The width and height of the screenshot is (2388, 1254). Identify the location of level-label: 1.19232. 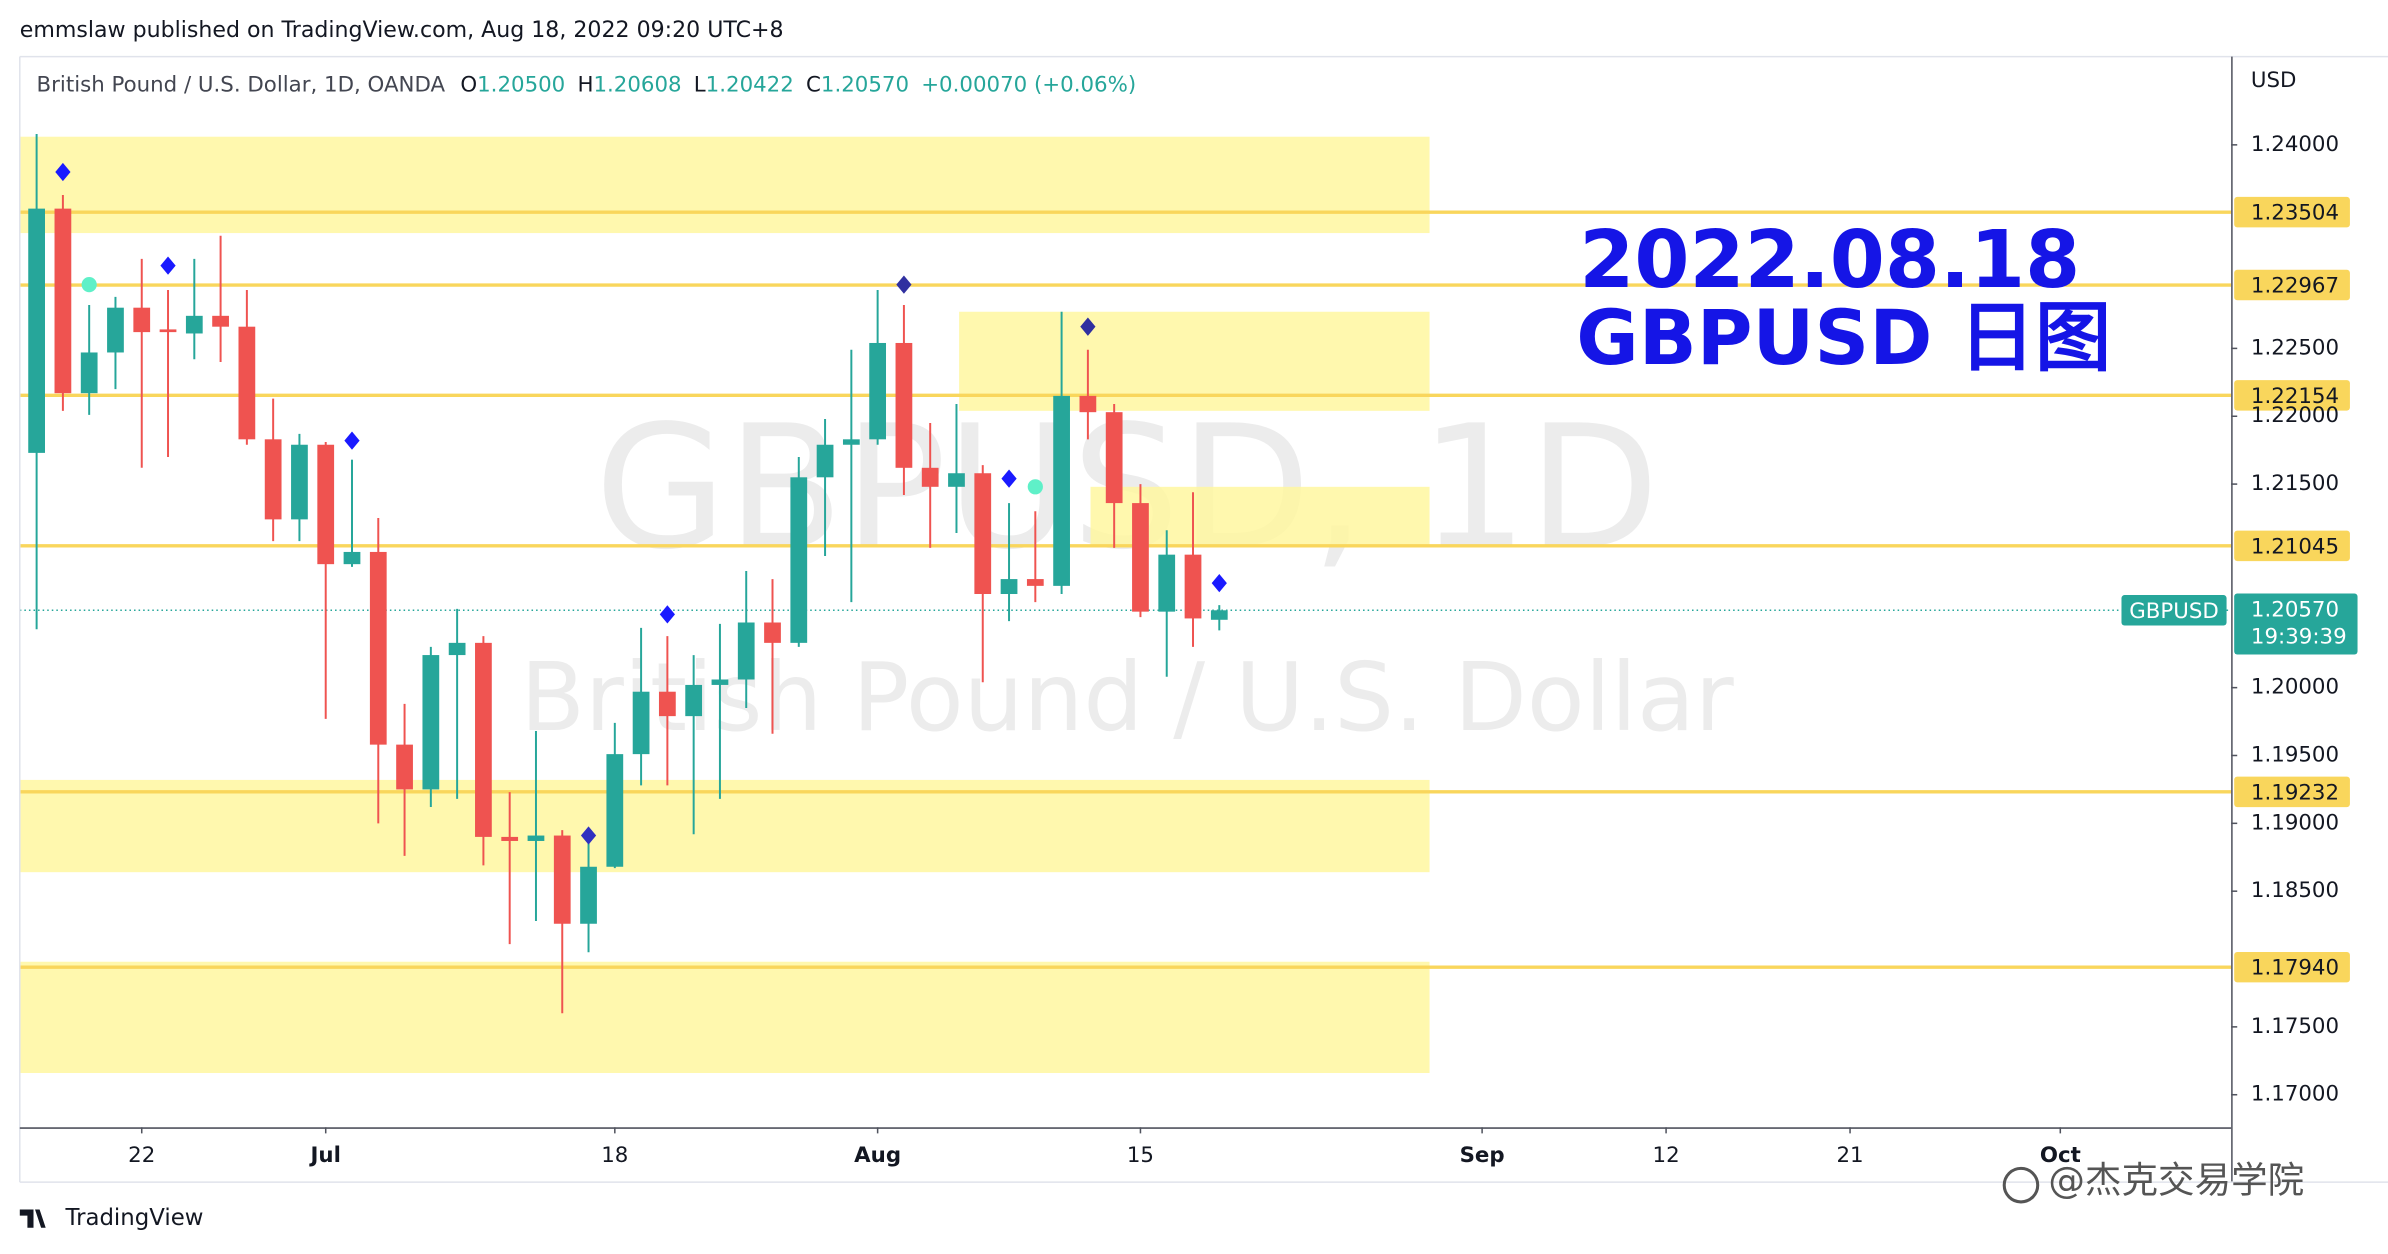
(2295, 792).